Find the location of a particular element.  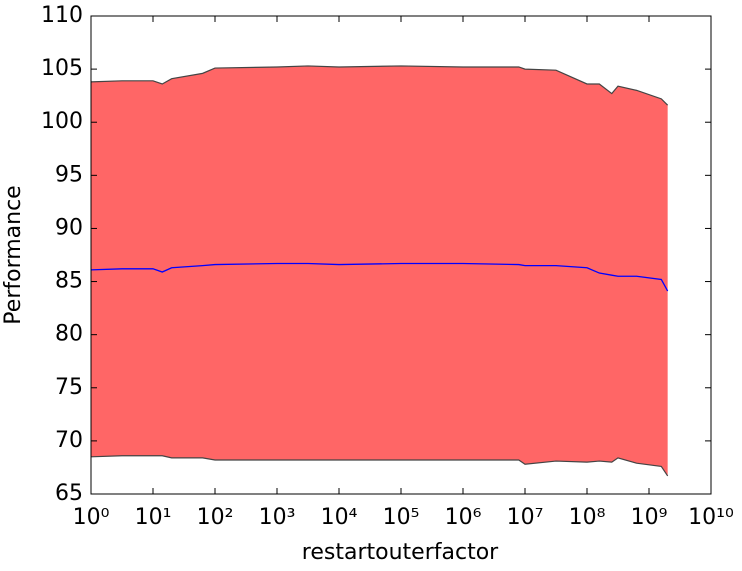

y-tick-label: 110 is located at coordinates (62, 15).